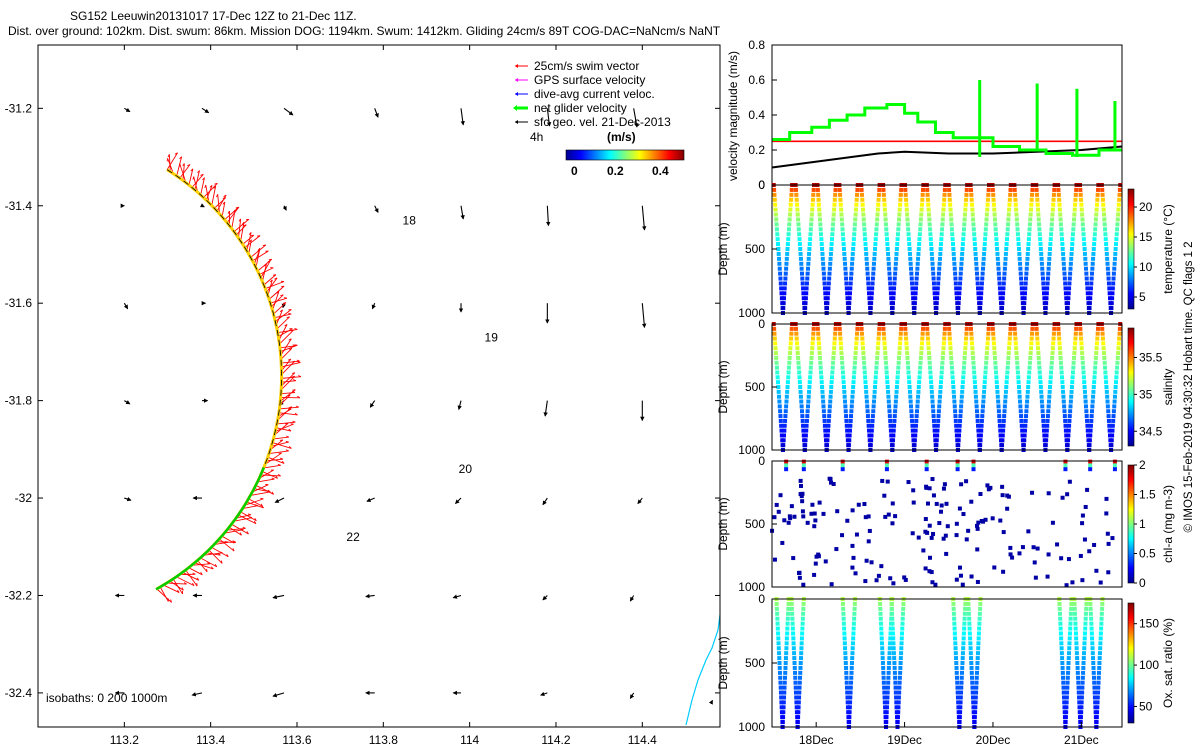 This screenshot has height=750, width=1200. I want to click on net-velocity-track, so click(210, 529).